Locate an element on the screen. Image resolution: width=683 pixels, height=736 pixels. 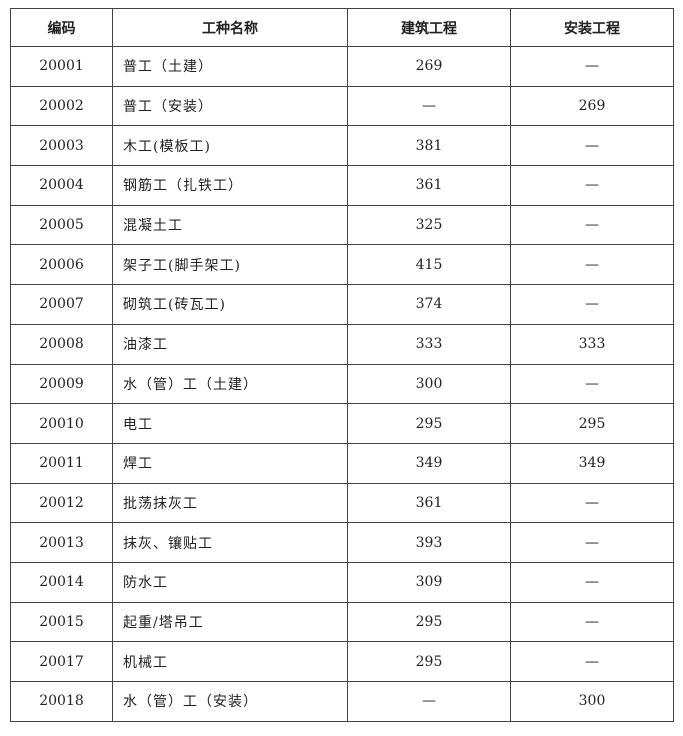
building-cell: 300 is located at coordinates (429, 384).